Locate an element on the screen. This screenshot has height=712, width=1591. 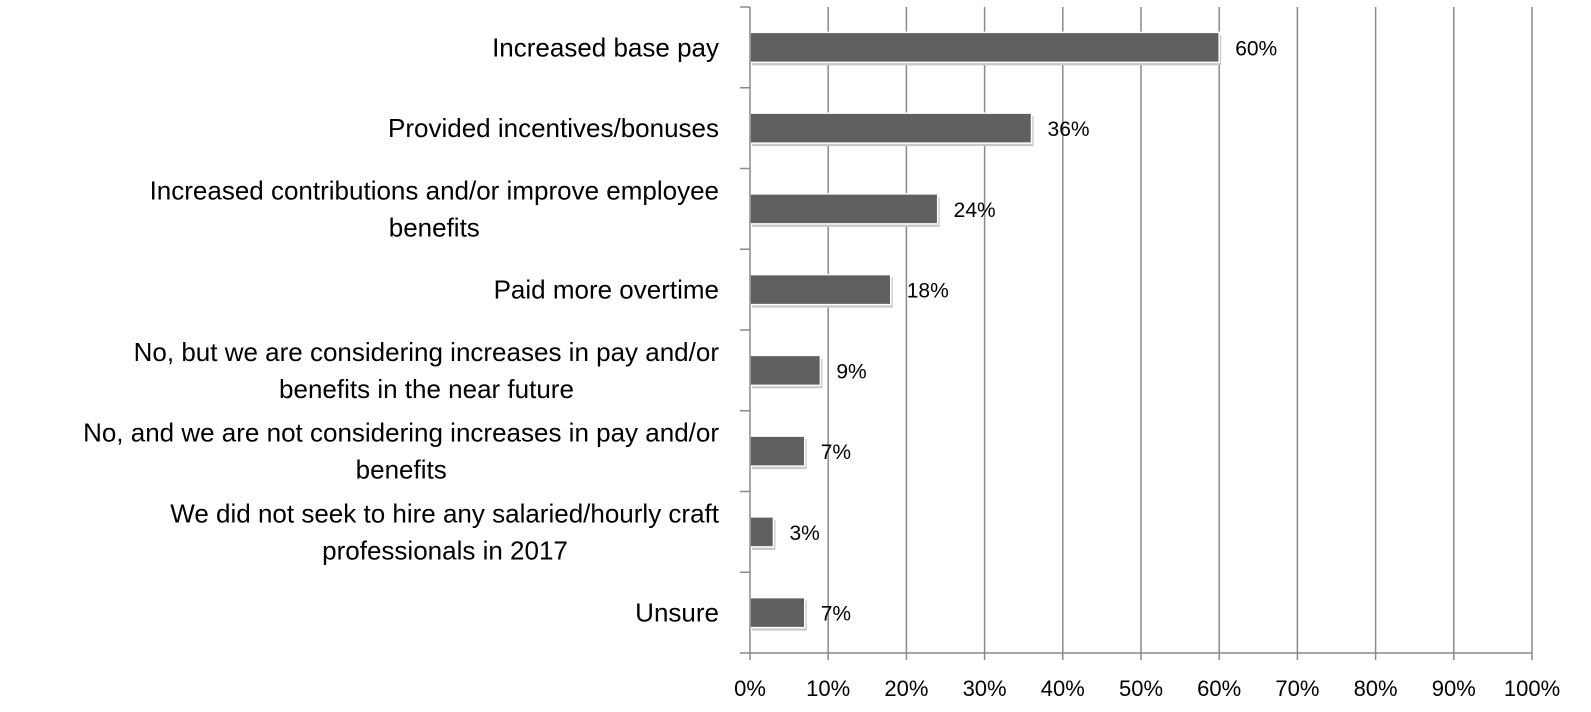
category-label-line: benefits in the near future is located at coordinates (426, 389).